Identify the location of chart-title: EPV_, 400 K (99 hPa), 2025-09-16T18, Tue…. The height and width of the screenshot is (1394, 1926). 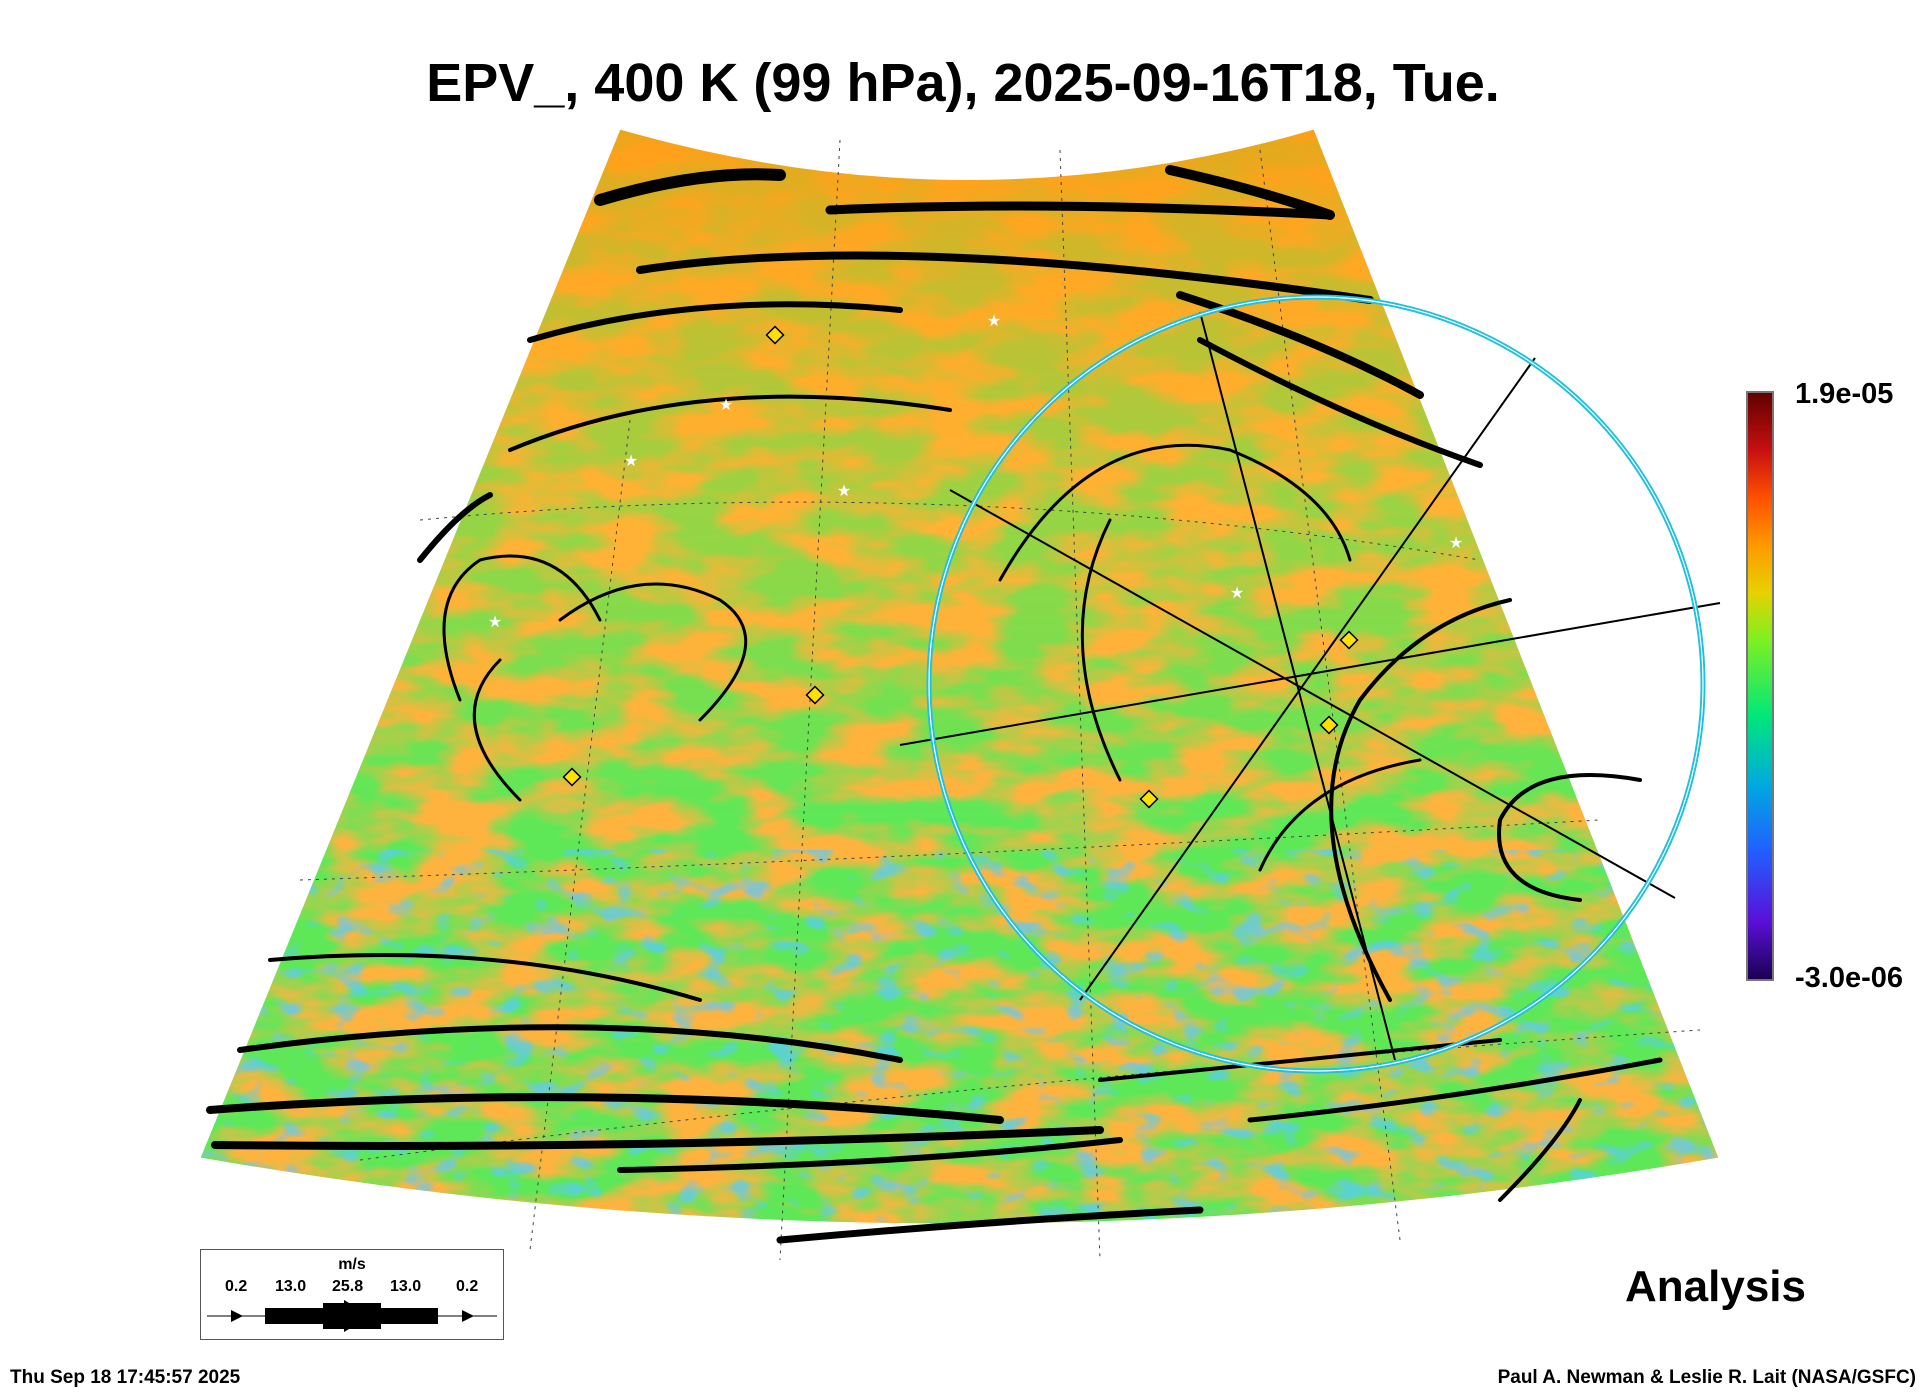
(963, 83).